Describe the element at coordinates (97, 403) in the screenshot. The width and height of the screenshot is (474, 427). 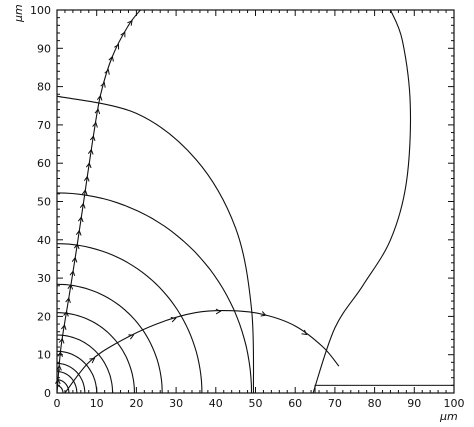
I see `x-tick-label: 10` at that location.